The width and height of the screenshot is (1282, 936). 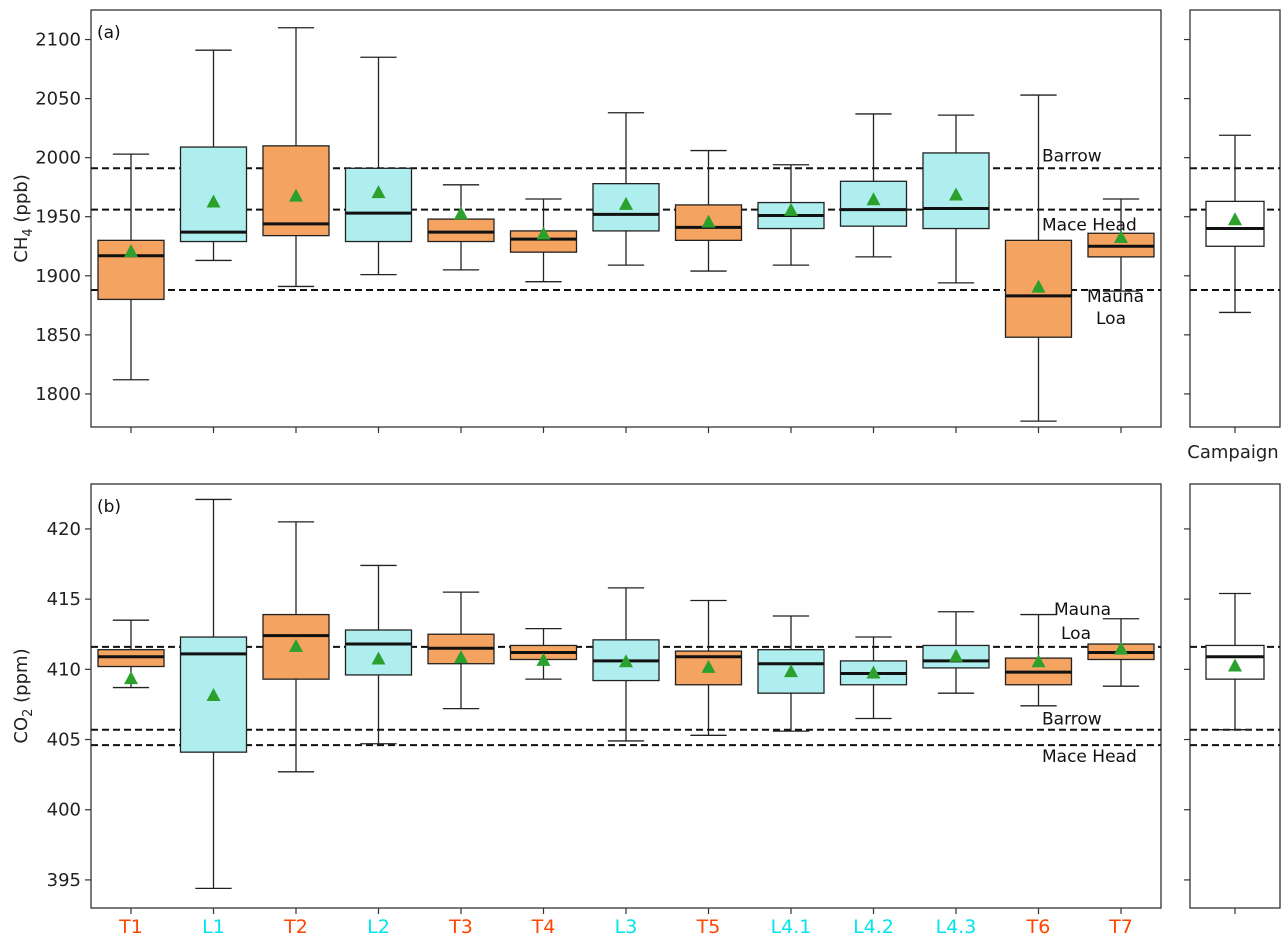 I want to click on y-tick-label: 395, so click(x=64, y=880).